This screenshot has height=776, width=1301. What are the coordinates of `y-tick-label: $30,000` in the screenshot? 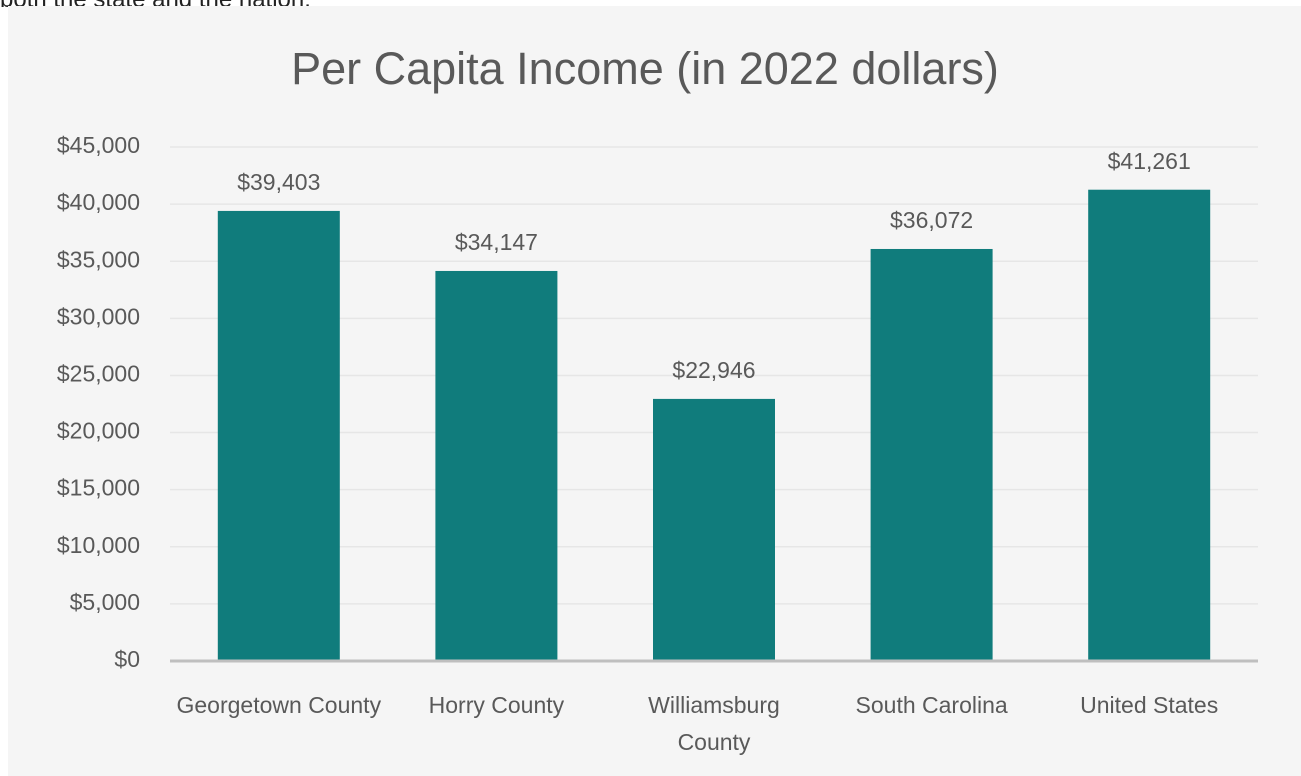 It's located at (98, 316).